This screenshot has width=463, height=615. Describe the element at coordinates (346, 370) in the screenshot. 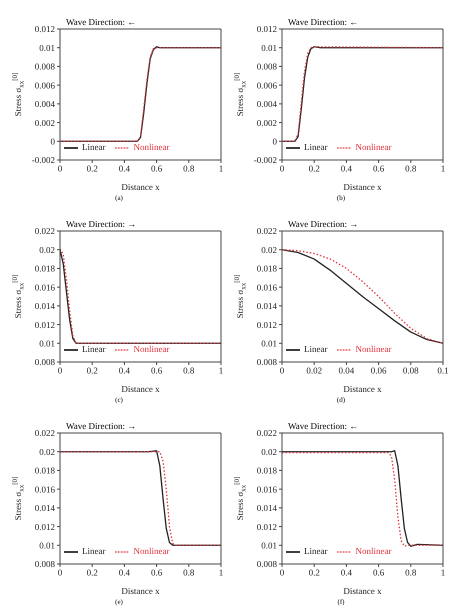

I see `x-tick-label: 0.04` at that location.